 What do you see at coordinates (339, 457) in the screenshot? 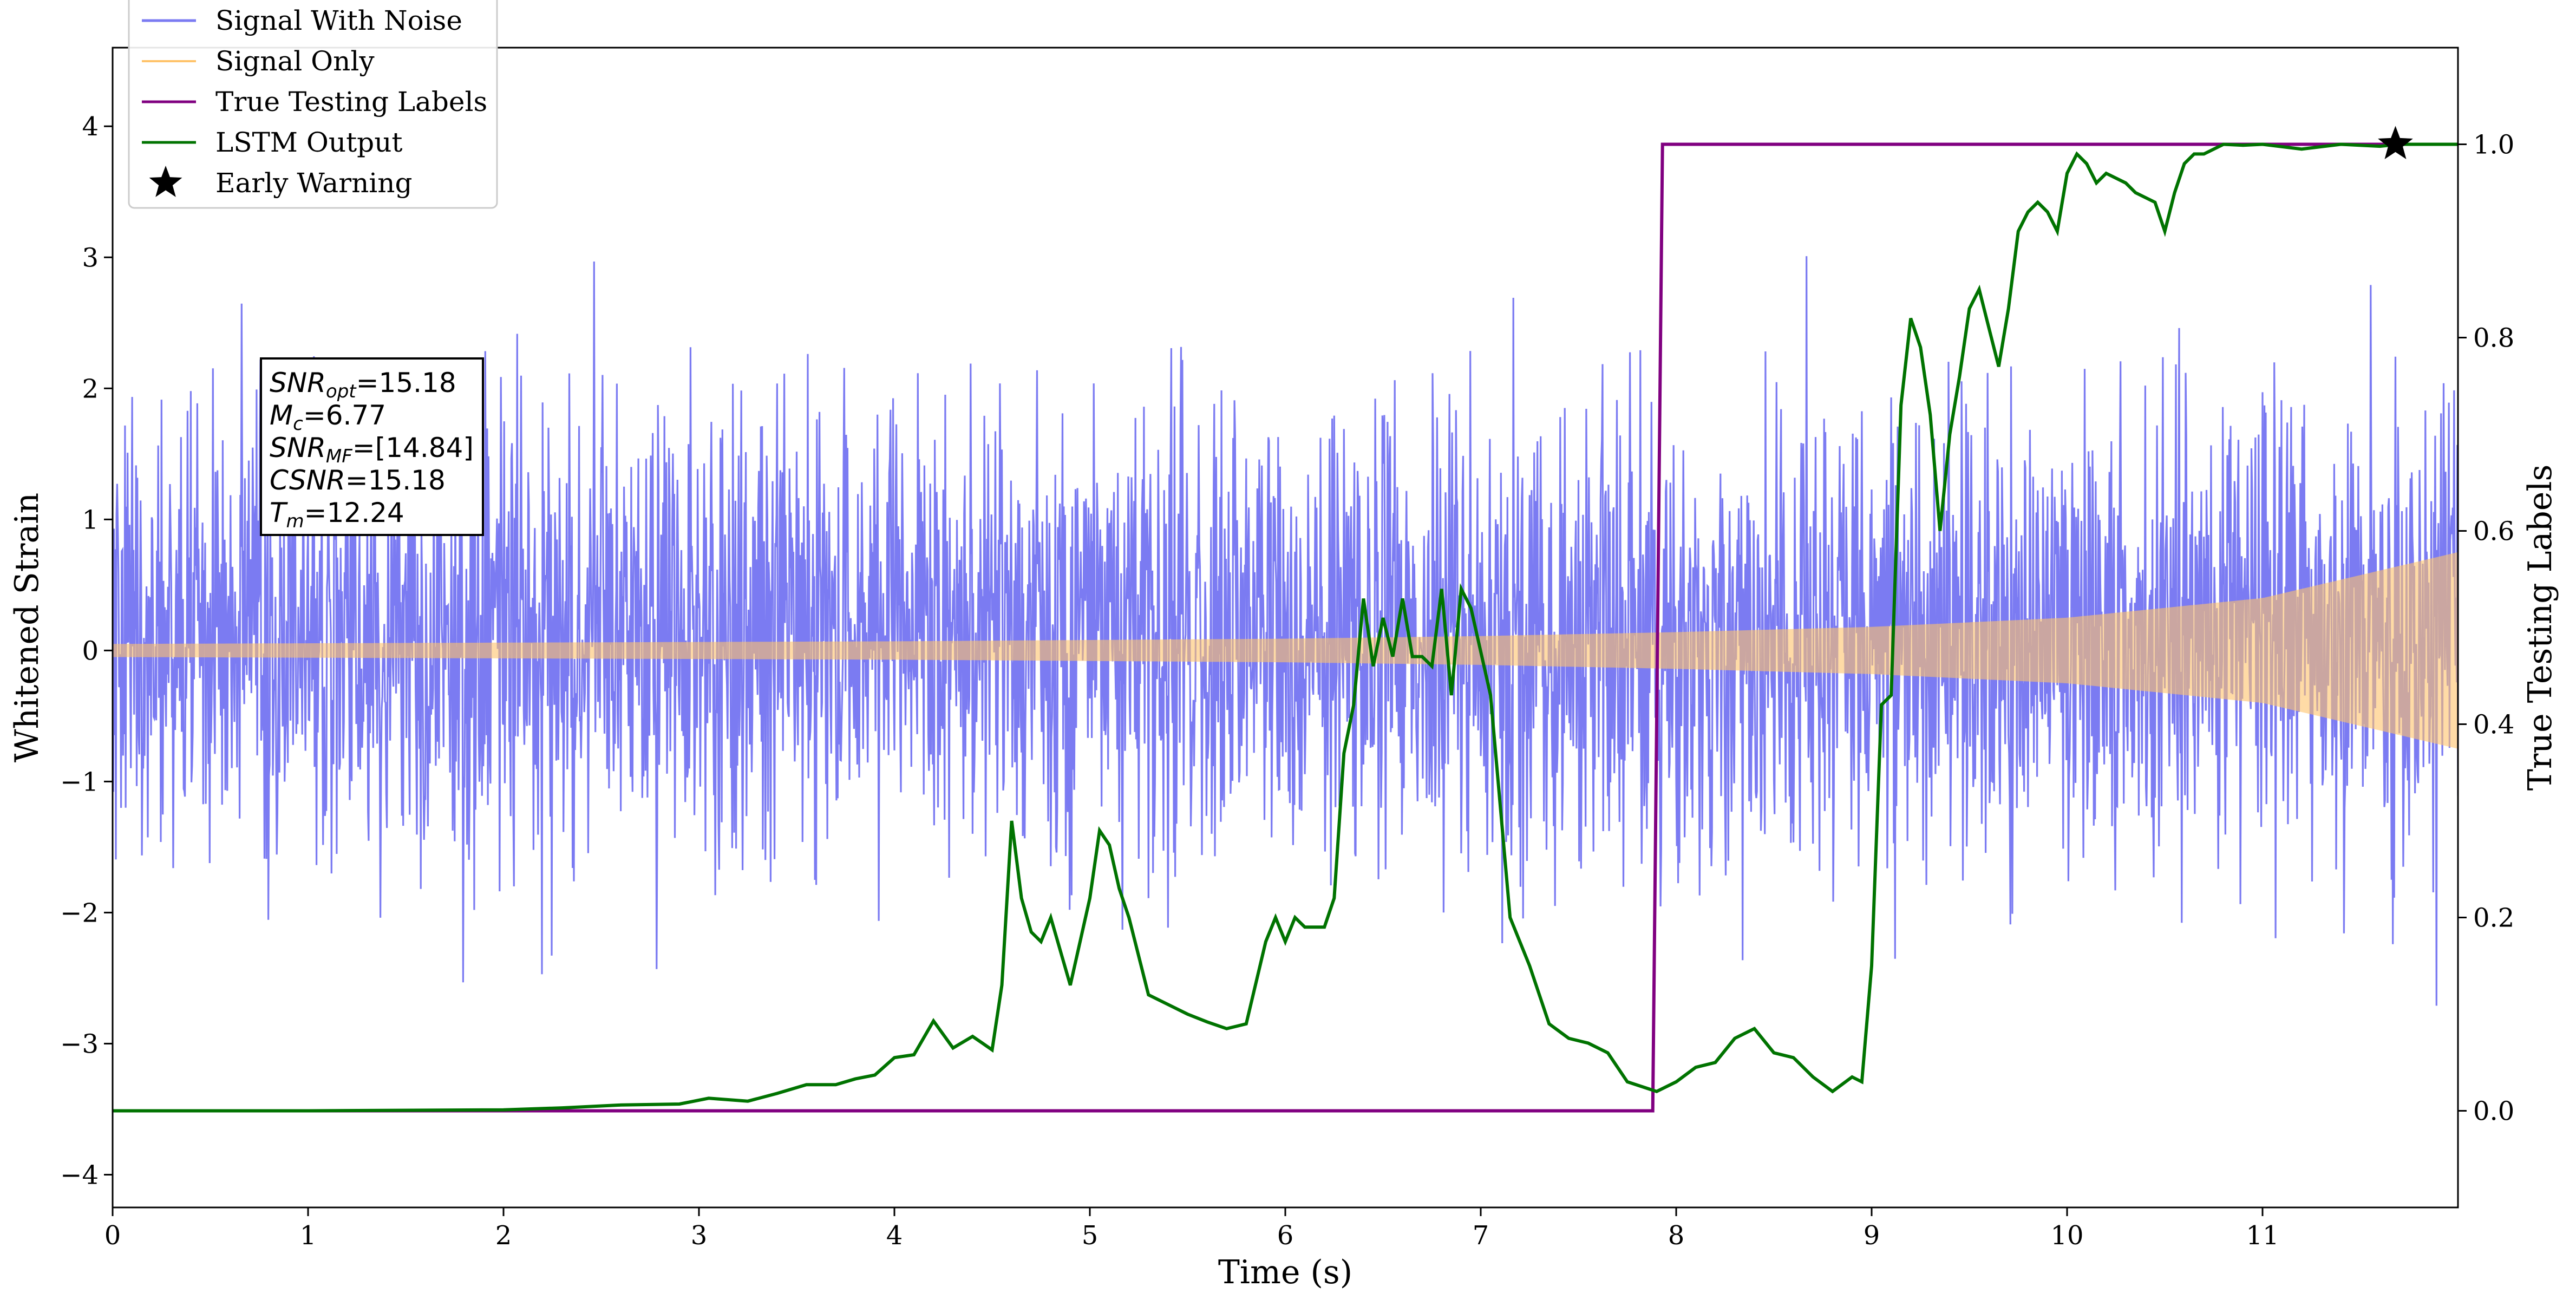
I see `info-subscript: MF` at bounding box center [339, 457].